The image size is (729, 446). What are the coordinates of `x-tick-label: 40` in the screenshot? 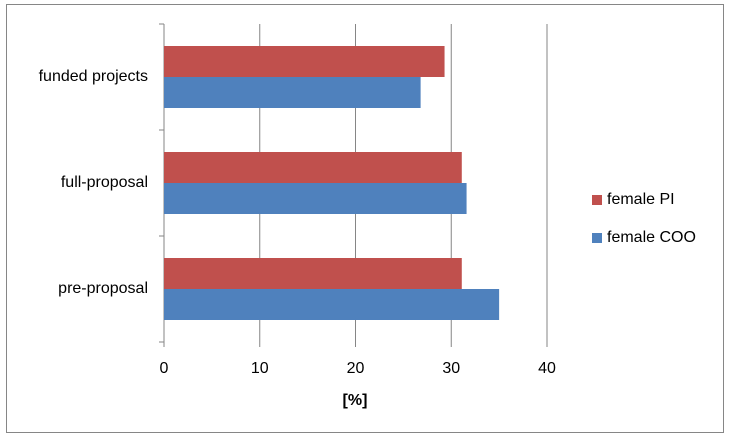 It's located at (547, 368).